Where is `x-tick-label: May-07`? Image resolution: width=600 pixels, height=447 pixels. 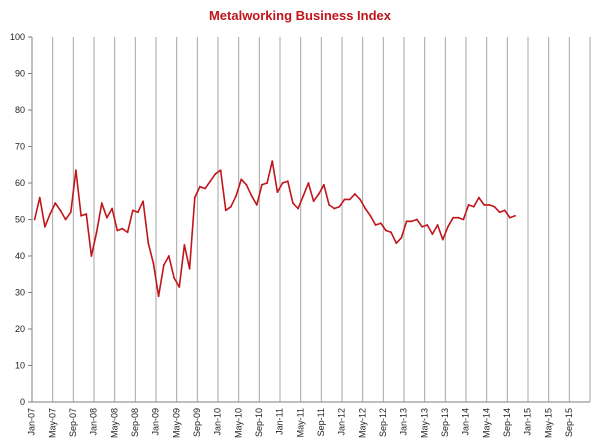
x-tick-label: May-07 is located at coordinates (52, 423).